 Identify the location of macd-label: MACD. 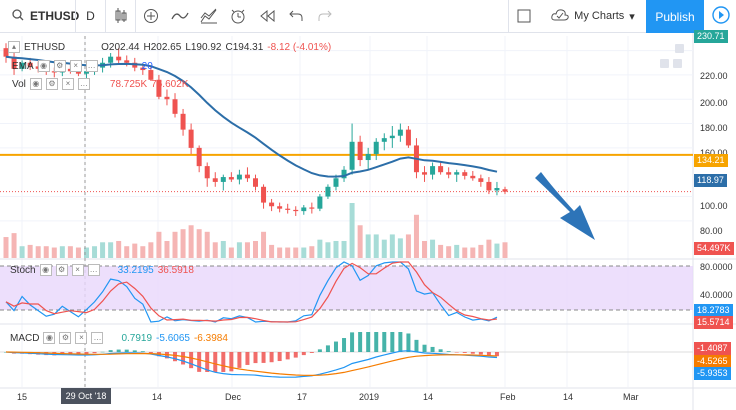
(25, 338).